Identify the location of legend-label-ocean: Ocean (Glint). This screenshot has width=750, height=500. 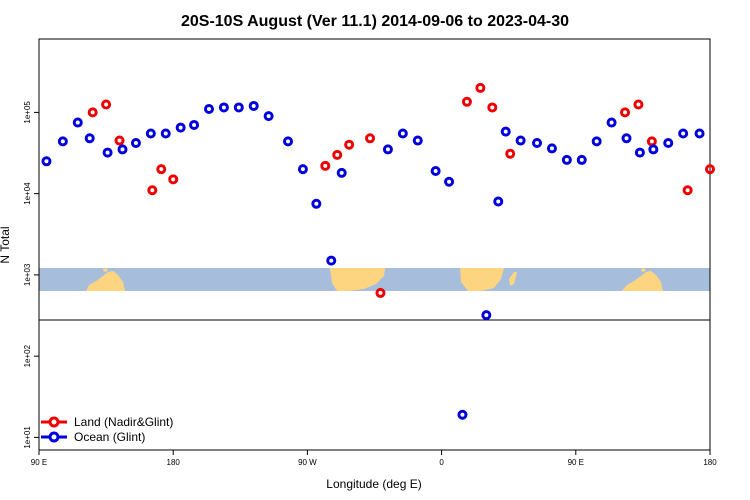
(109, 437).